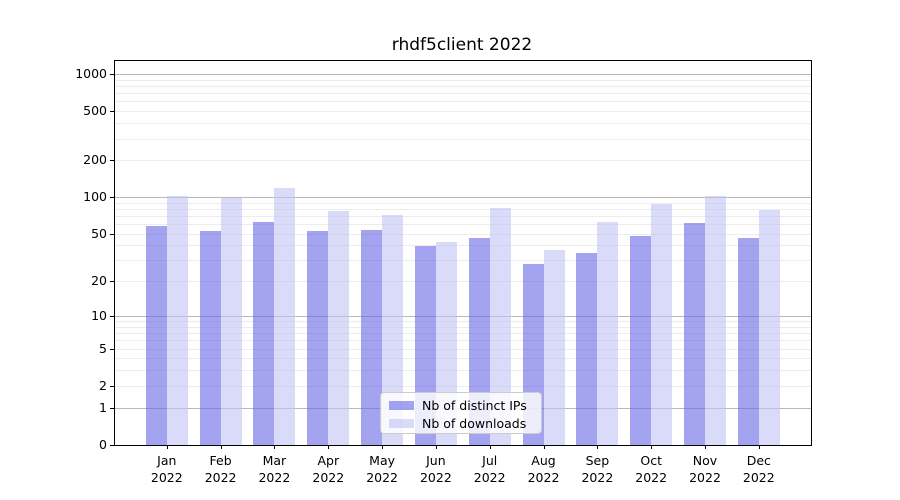  I want to click on bar-downloads-dec, so click(769, 327).